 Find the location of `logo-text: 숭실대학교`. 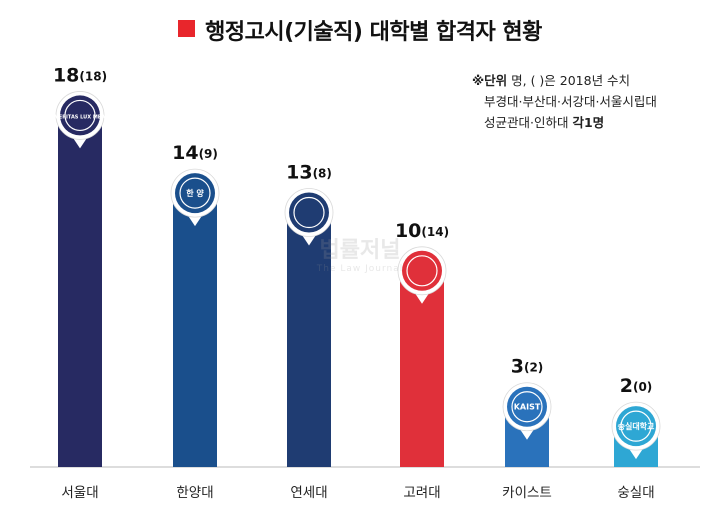

logo-text: 숭실대학교 is located at coordinates (636, 426).